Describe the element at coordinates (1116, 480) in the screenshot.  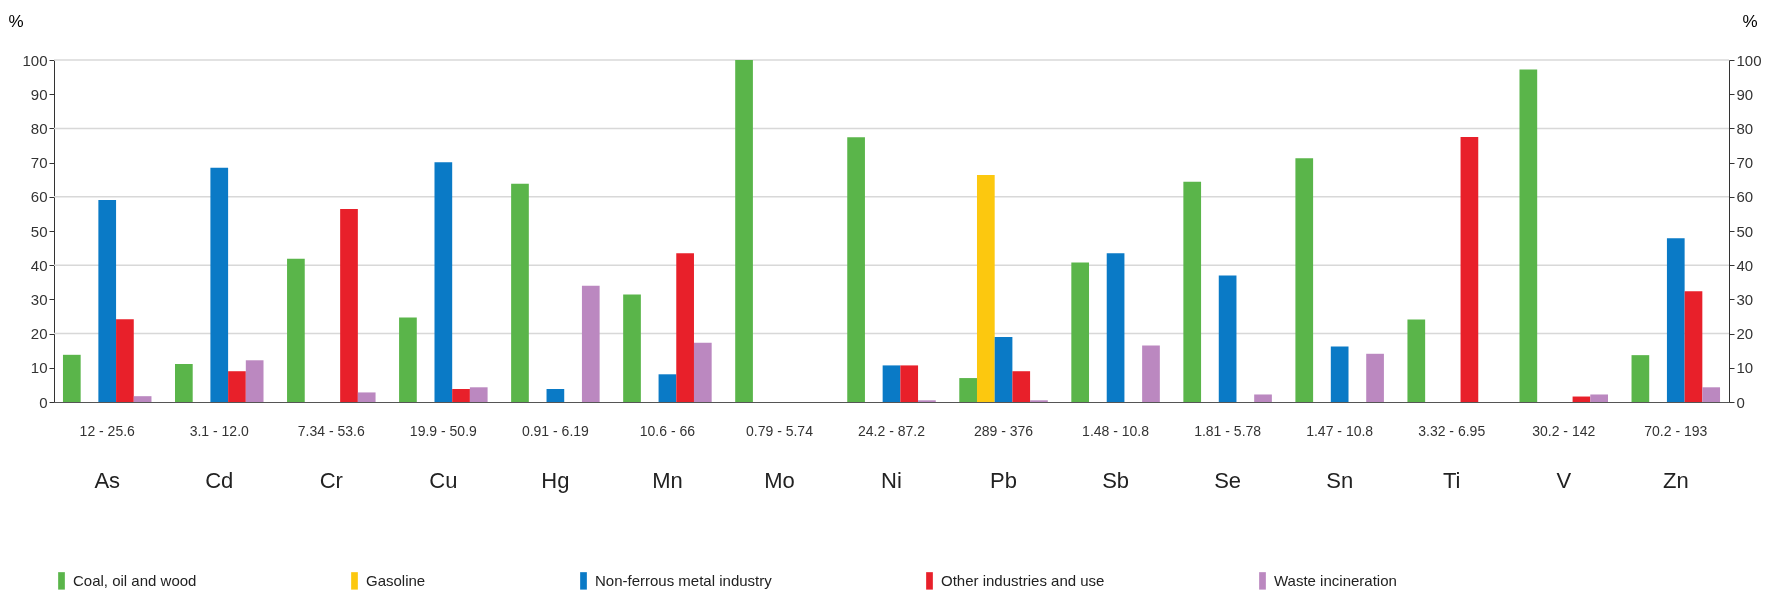
I see `x-tick-label: Sb` at that location.